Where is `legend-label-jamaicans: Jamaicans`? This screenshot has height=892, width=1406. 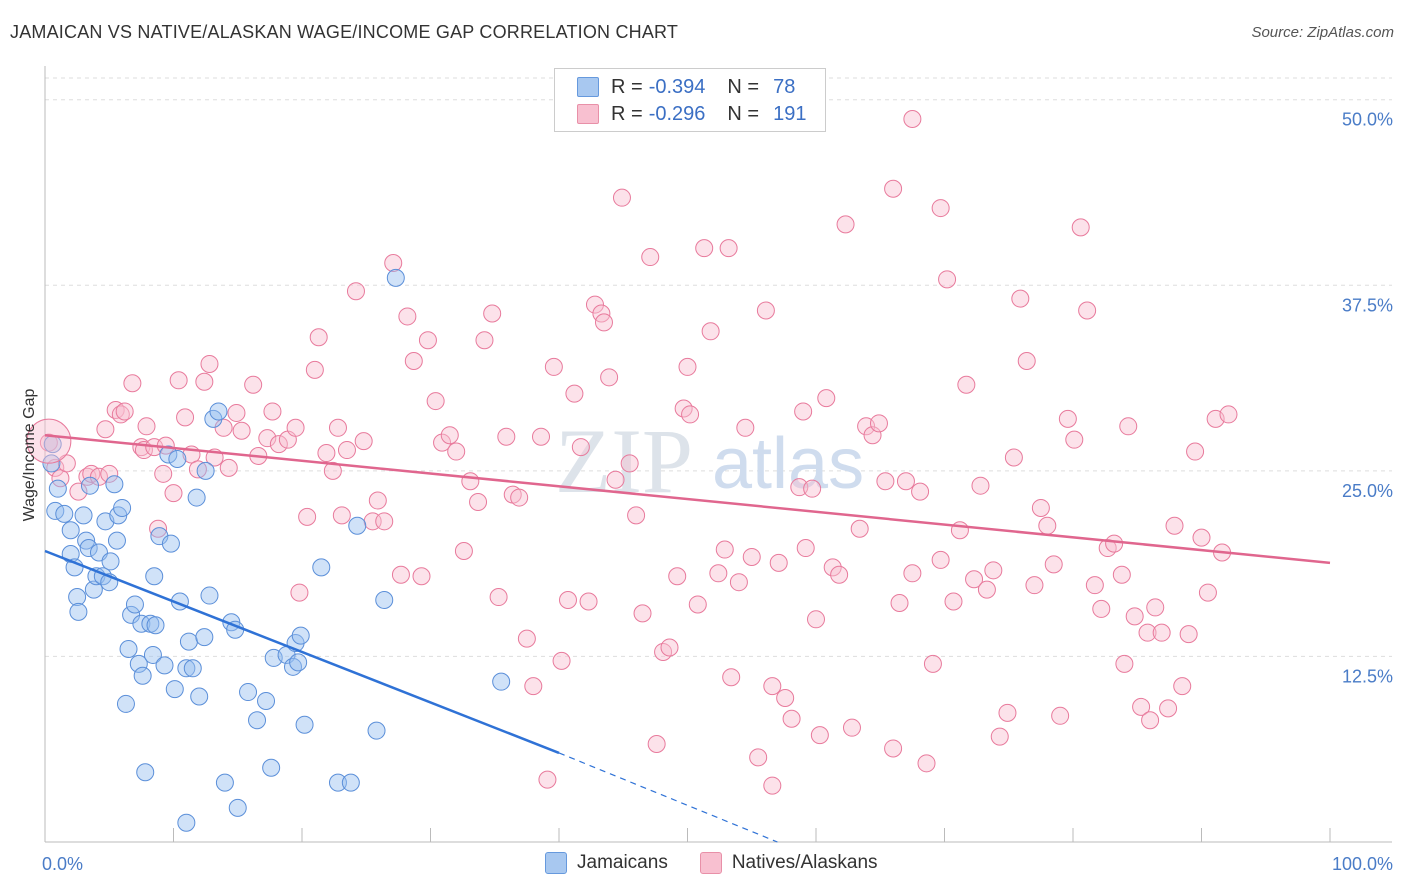 legend-label-jamaicans: Jamaicans is located at coordinates (622, 862).